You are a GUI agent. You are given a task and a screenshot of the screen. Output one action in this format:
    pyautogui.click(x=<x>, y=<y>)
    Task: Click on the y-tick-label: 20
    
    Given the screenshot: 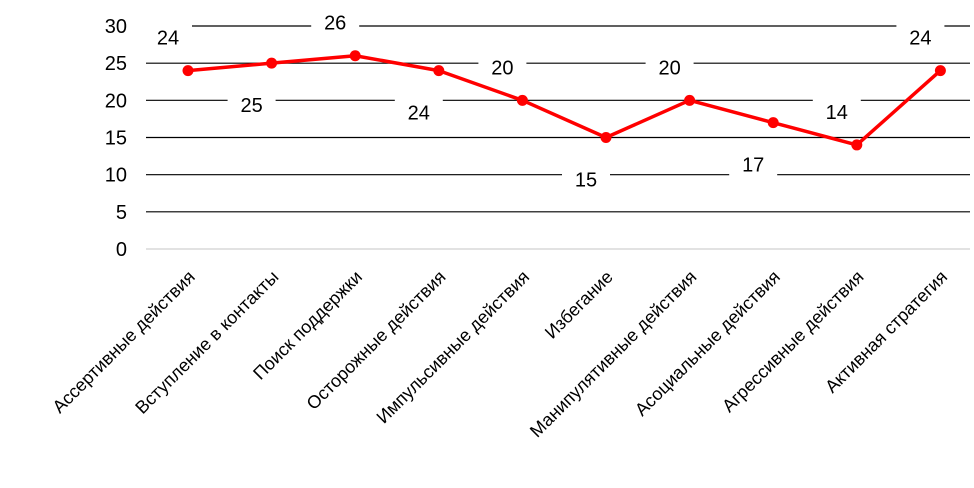 What is the action you would take?
    pyautogui.click(x=116, y=101)
    